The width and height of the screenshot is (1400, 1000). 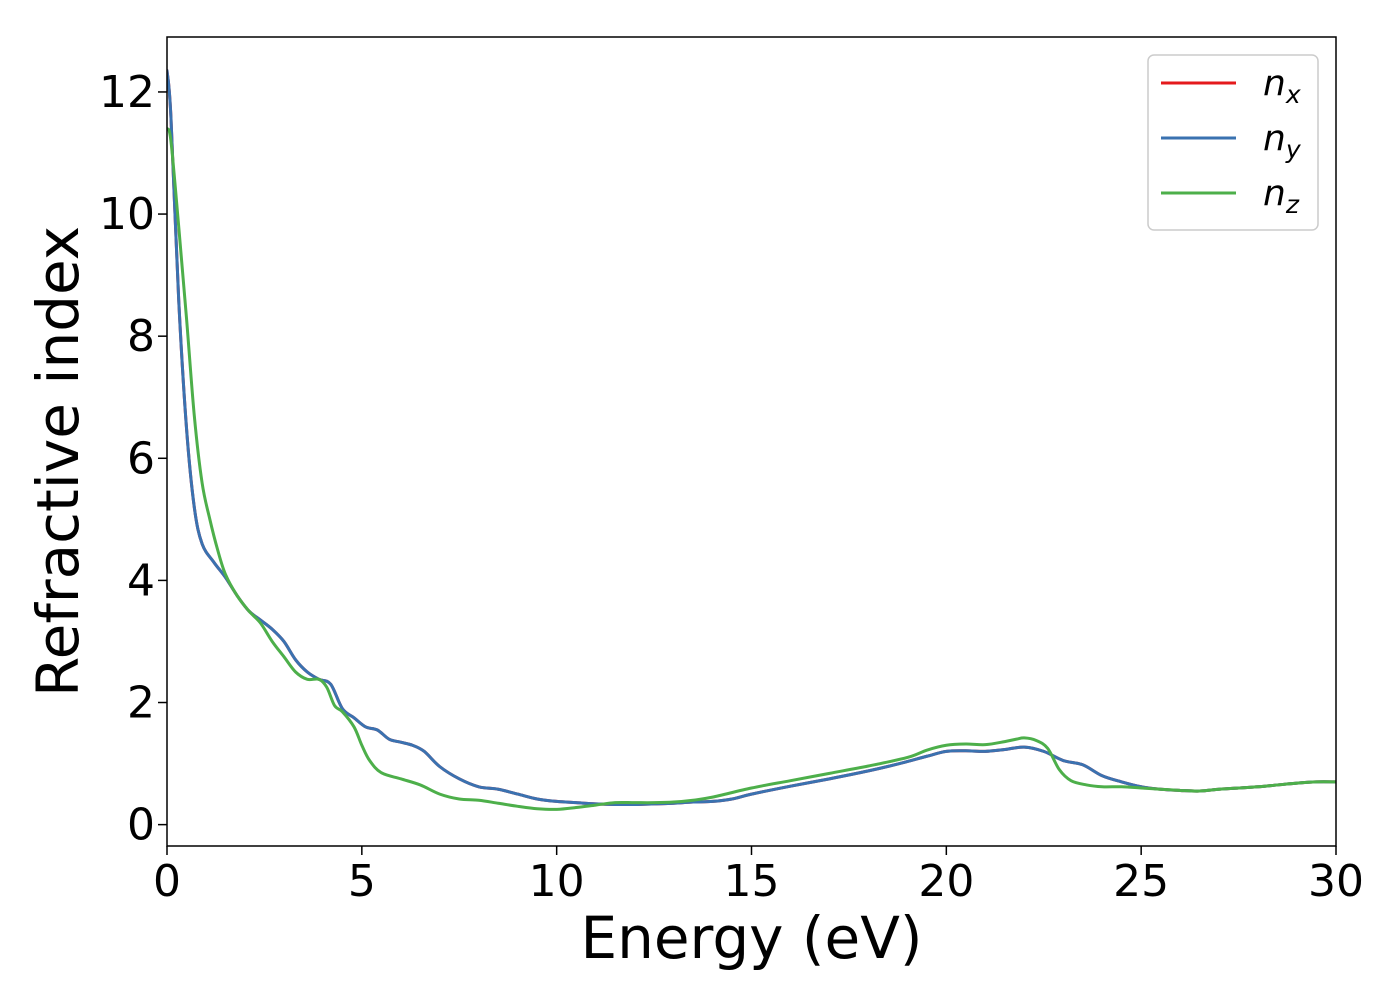 I want to click on x-tick-label: 0, so click(x=167, y=881).